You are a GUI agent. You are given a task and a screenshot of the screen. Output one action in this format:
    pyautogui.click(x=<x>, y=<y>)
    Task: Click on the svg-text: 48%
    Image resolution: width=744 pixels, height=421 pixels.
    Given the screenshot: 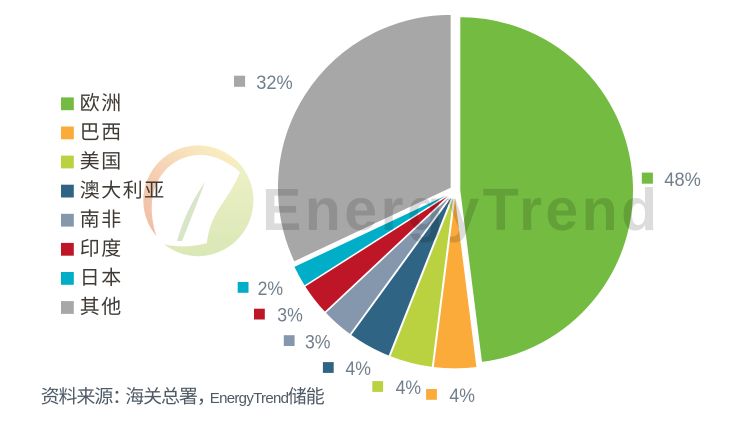 What is the action you would take?
    pyautogui.click(x=682, y=180)
    